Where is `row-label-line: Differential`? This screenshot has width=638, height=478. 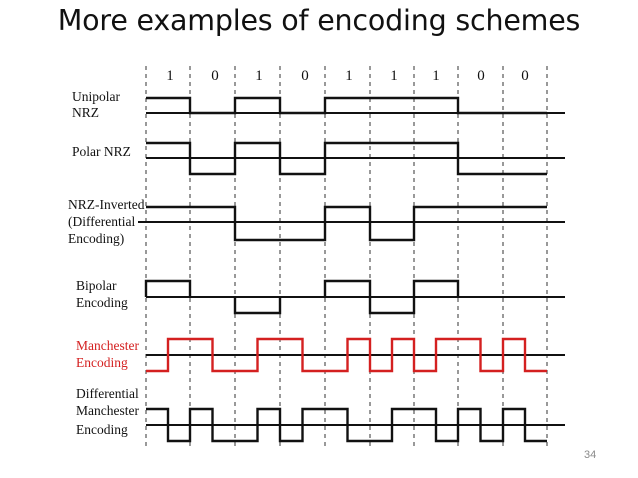
row-label-line: Differential is located at coordinates (107, 393).